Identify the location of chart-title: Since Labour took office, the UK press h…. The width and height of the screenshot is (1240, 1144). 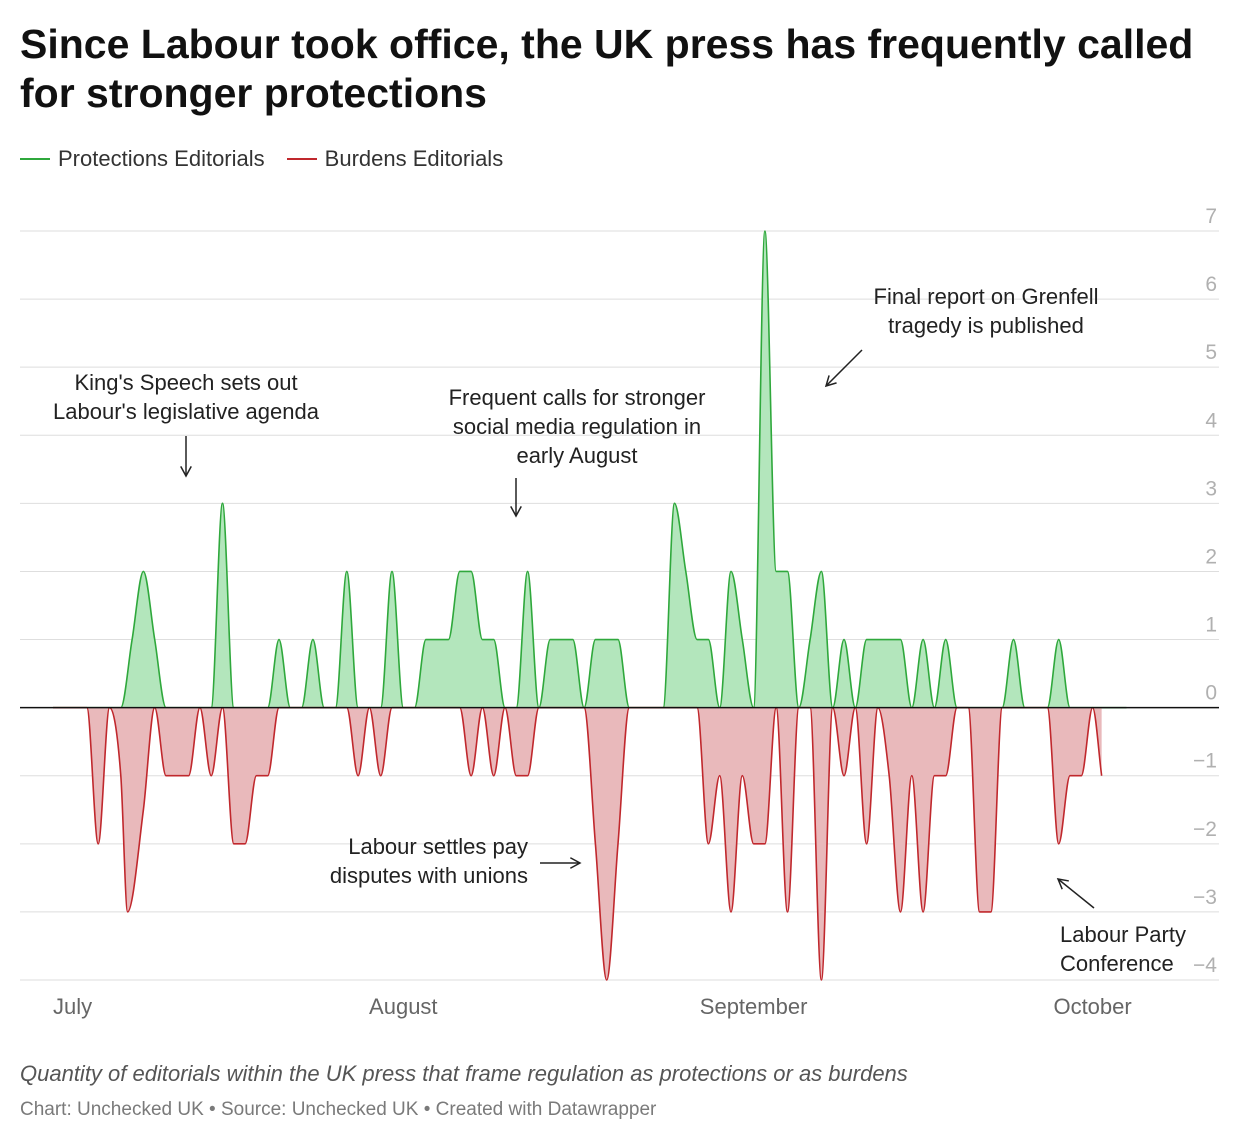
(607, 68).